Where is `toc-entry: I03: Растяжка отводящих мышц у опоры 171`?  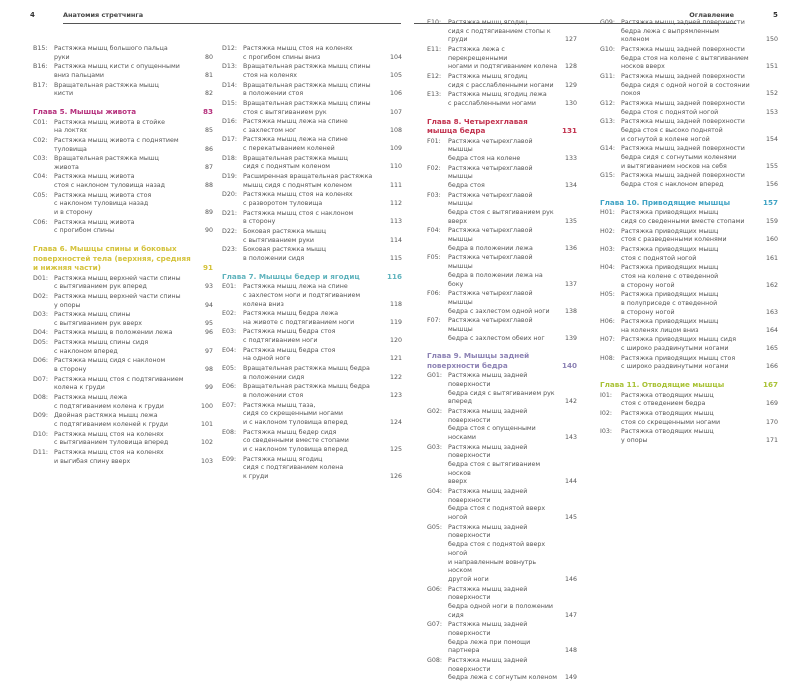 toc-entry: I03: Растяжка отводящих мышц у опоры 171 is located at coordinates (689, 436).